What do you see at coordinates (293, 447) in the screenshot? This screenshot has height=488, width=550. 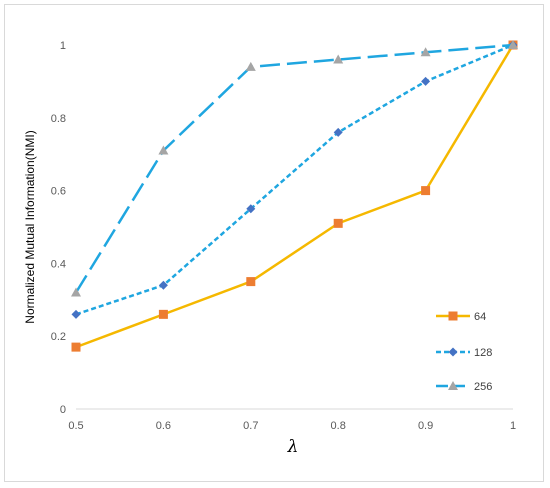 I see `x-axis-label: λ` at bounding box center [293, 447].